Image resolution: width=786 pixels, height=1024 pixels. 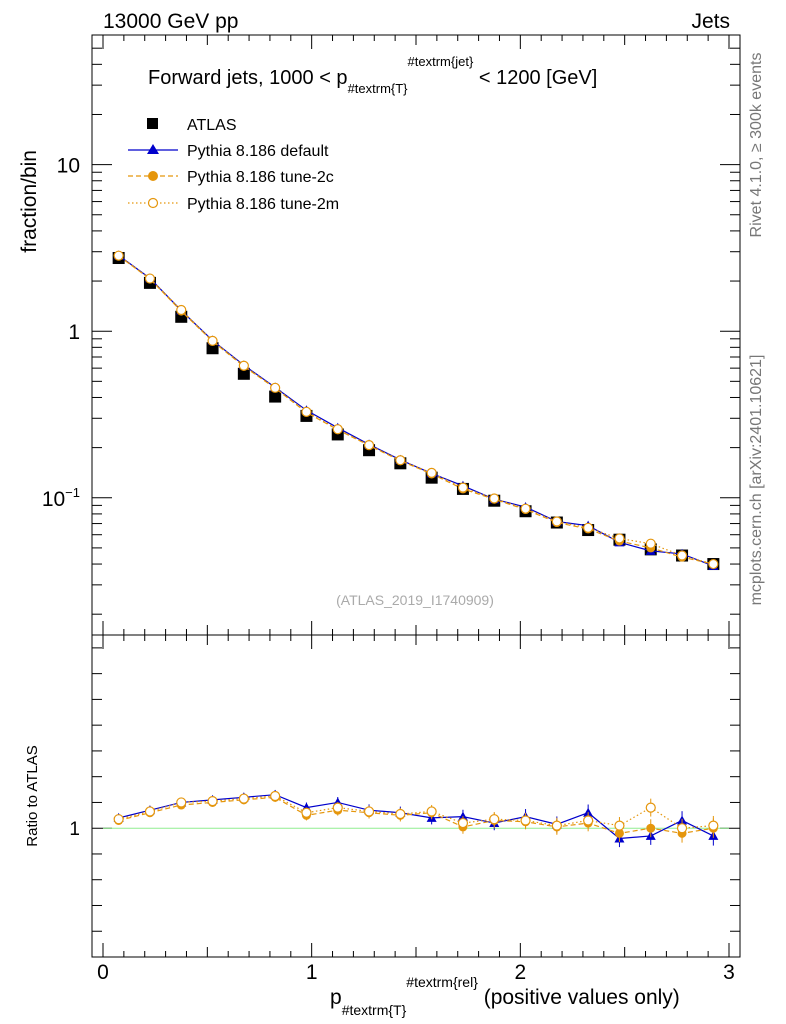 What do you see at coordinates (442, 982) in the screenshot?
I see `x-axis-label-sup: #textrm{rel}` at bounding box center [442, 982].